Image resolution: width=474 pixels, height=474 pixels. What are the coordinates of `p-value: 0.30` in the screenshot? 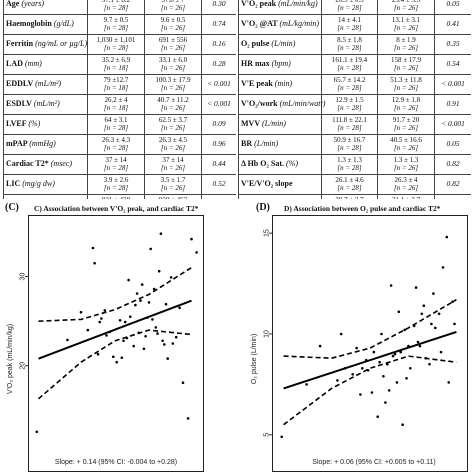 It's located at (218, 7).